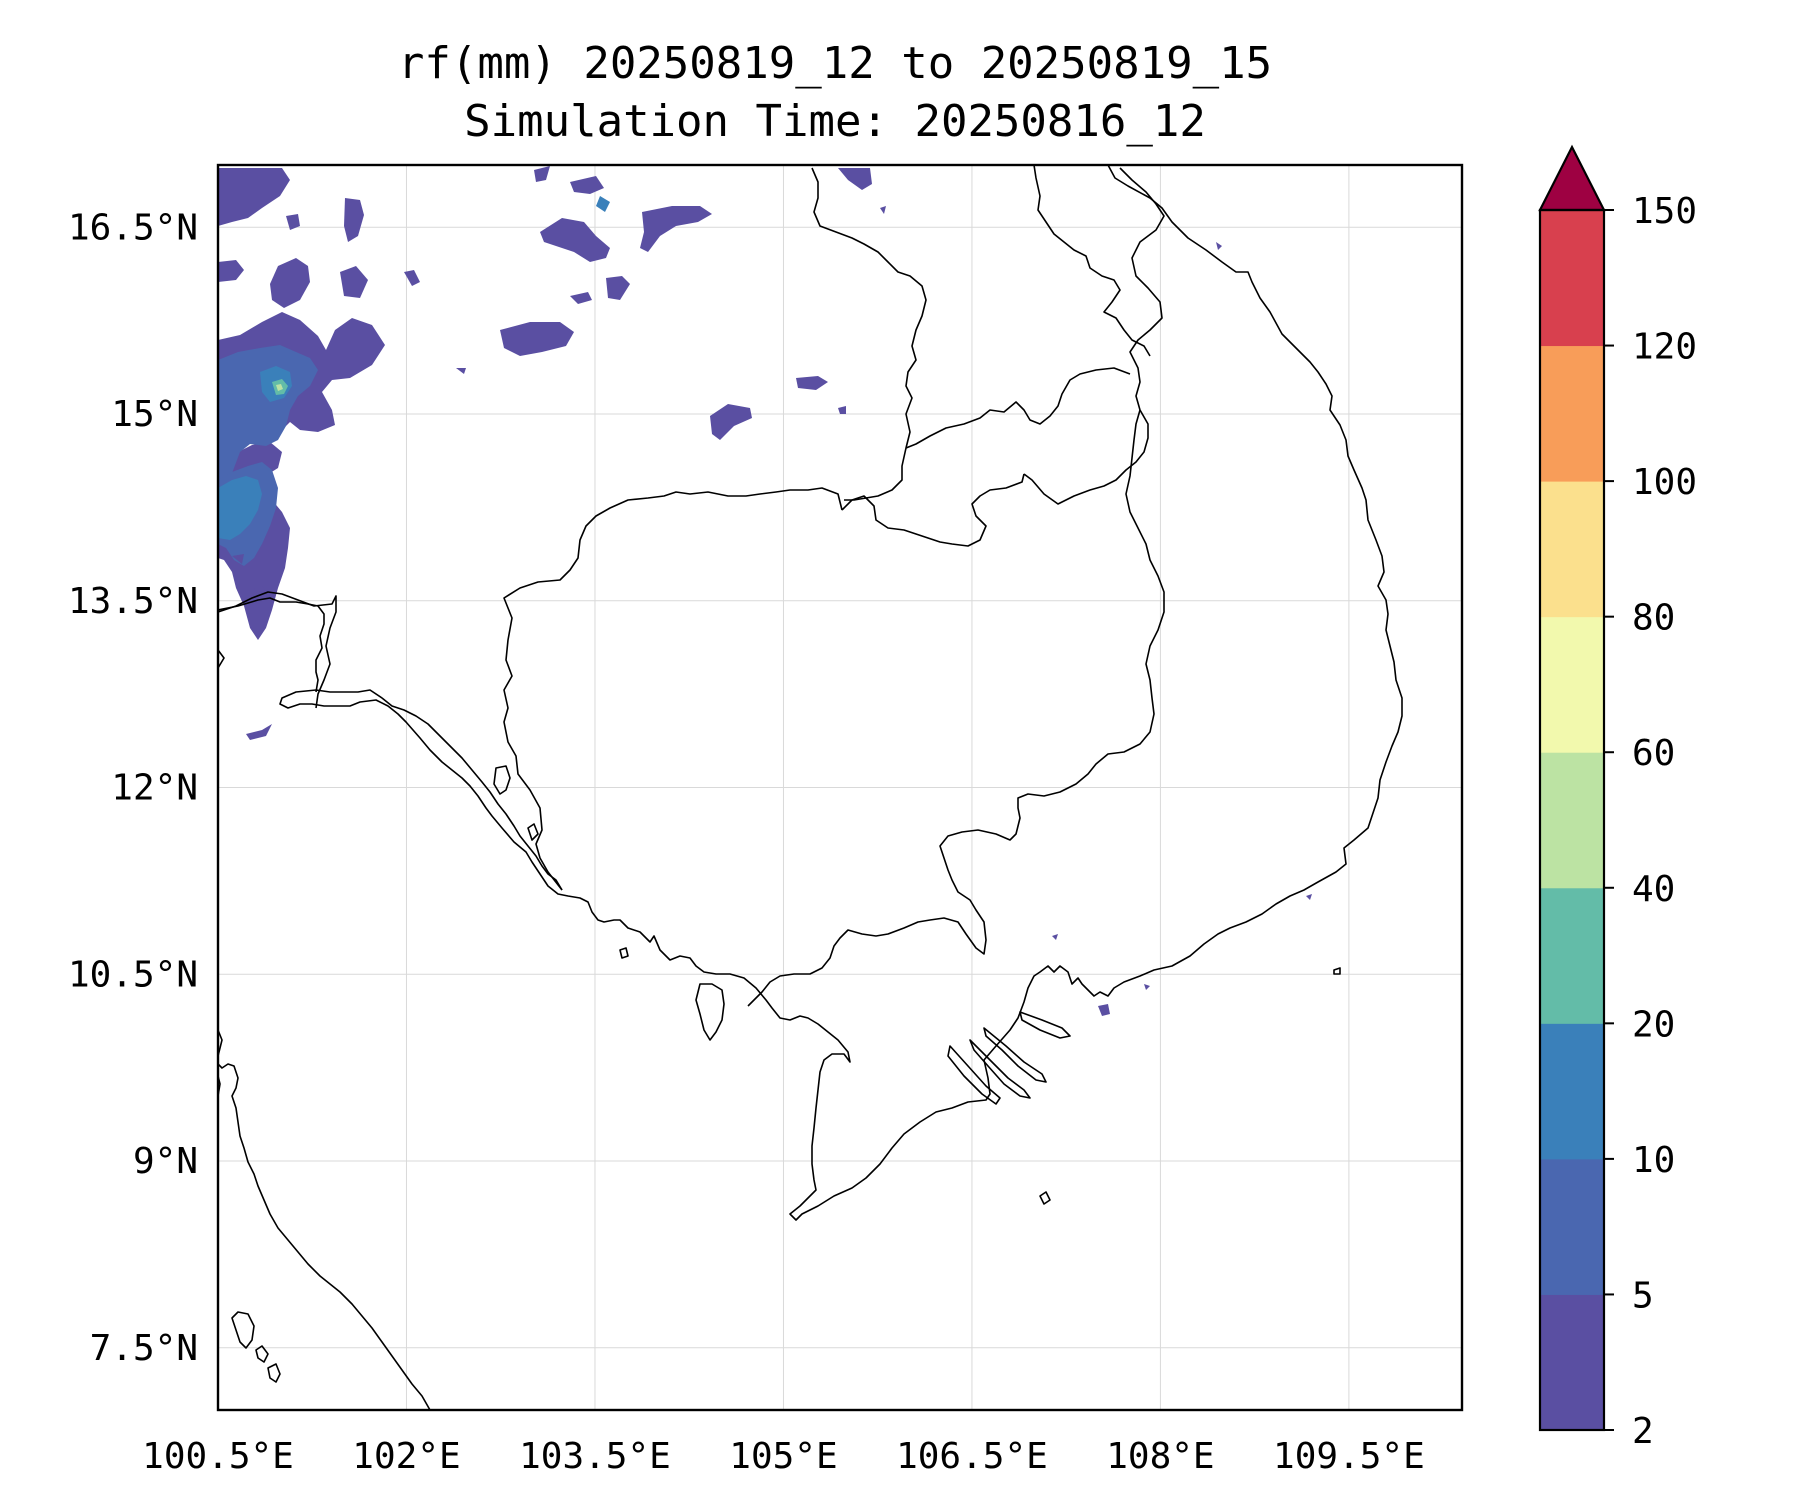  I want to click on coast-island-koh-kong, so click(502, 780).